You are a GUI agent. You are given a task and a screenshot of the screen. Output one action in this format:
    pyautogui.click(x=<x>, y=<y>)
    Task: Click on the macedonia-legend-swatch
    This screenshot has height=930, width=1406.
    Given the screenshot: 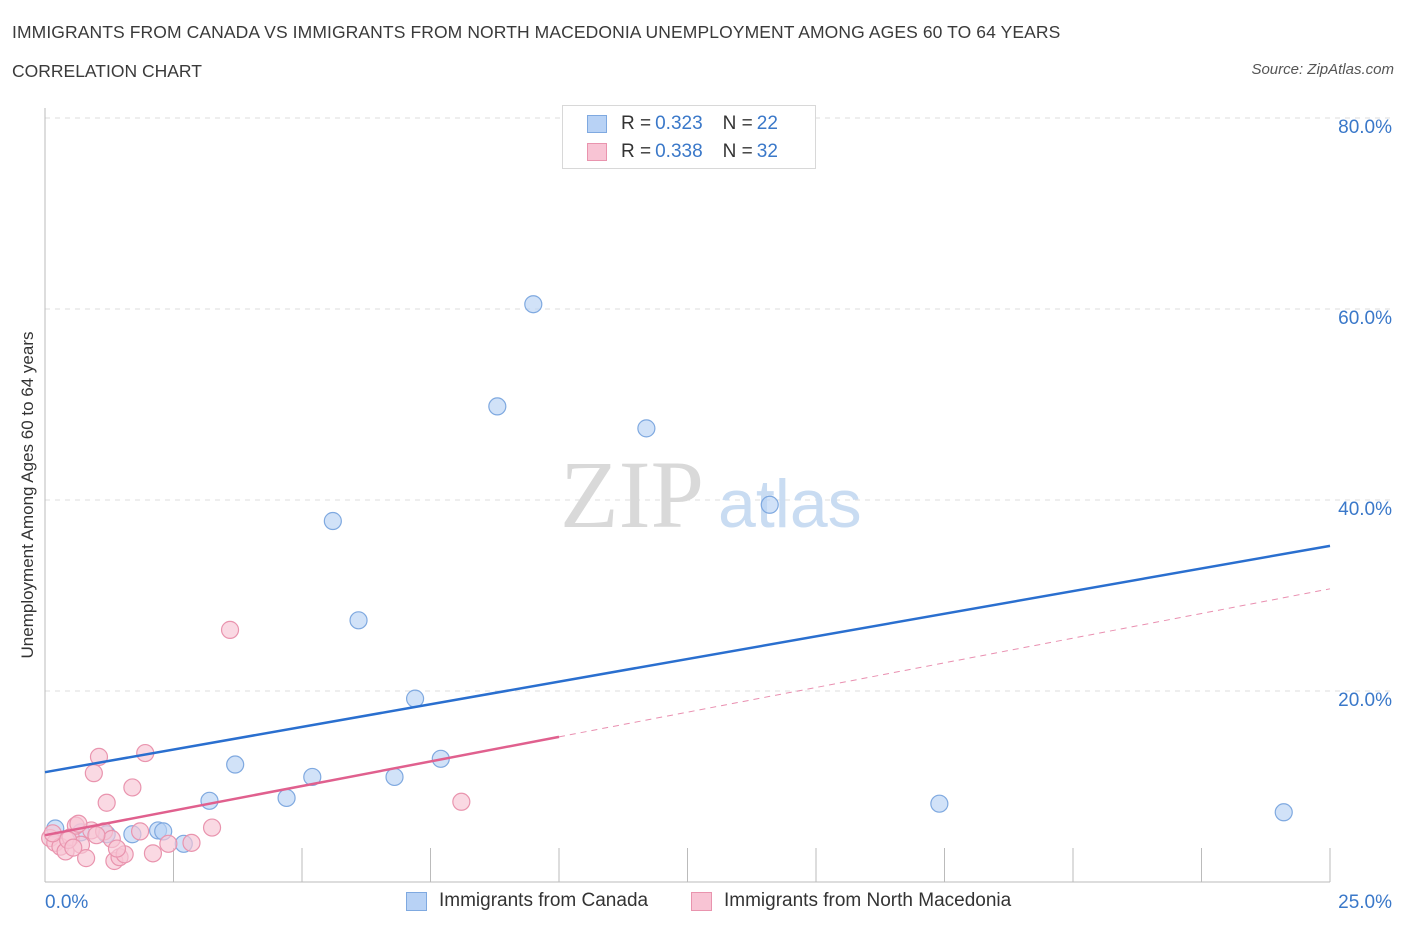 What is the action you would take?
    pyautogui.click(x=701, y=901)
    